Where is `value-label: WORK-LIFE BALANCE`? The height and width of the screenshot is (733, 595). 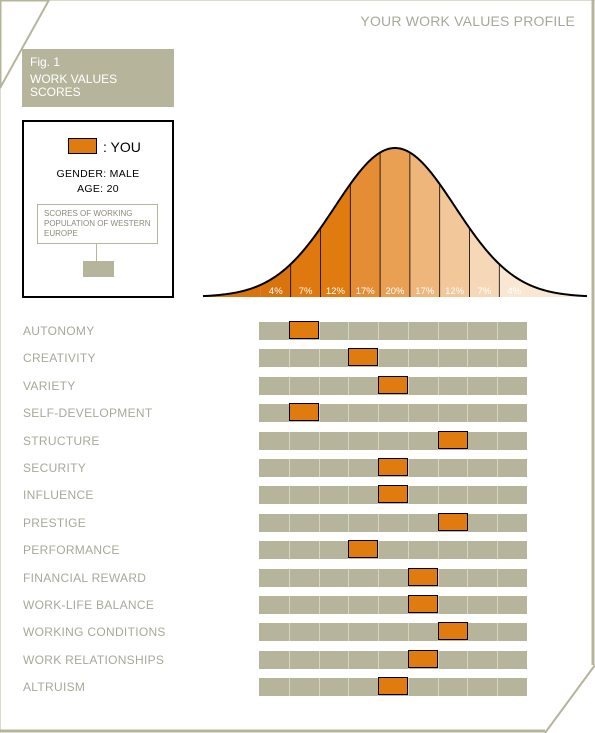 value-label: WORK-LIFE BALANCE is located at coordinates (89, 605).